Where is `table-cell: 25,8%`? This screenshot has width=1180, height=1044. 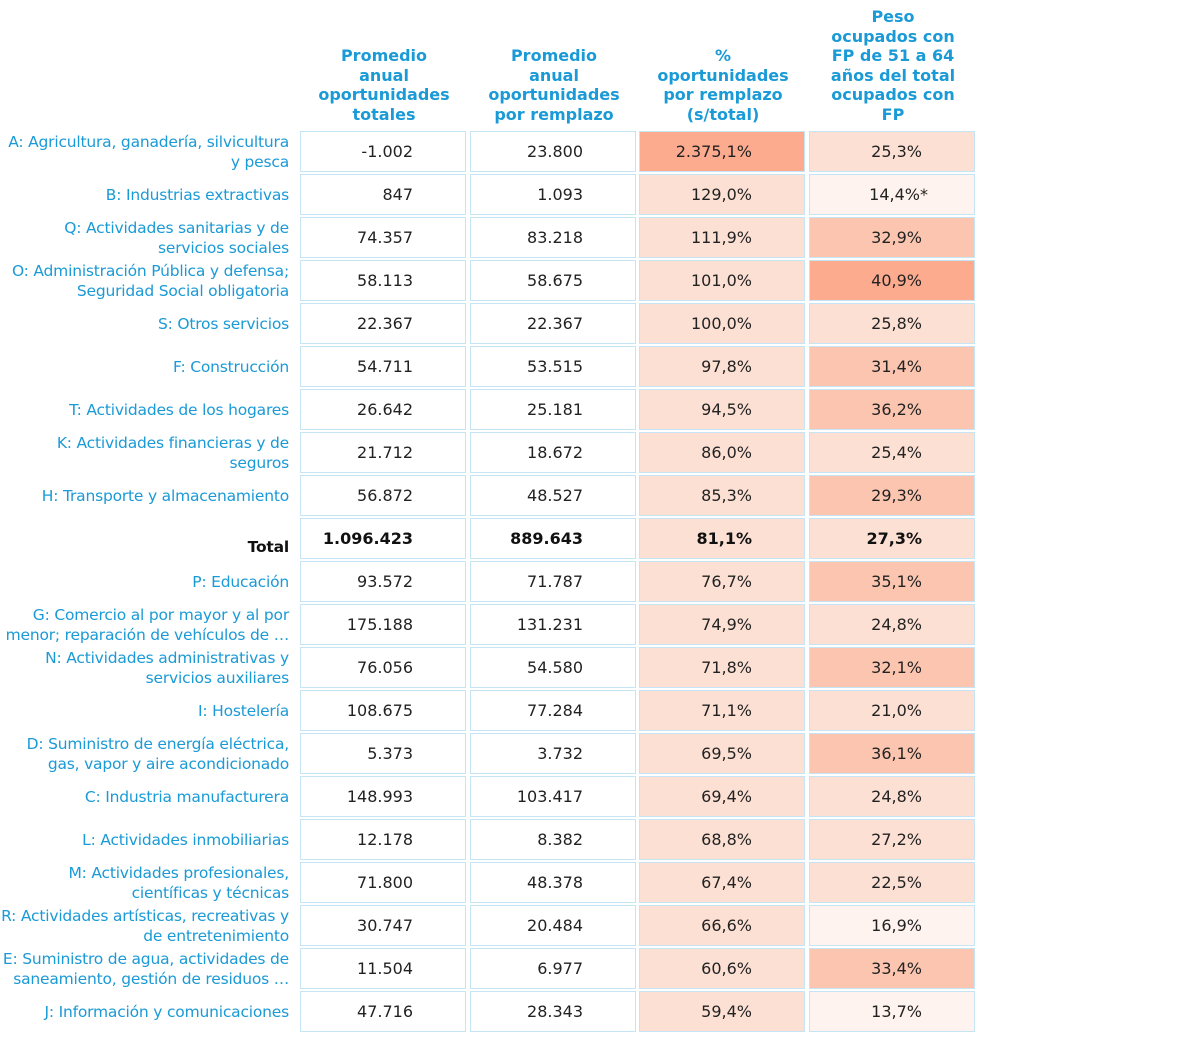 table-cell: 25,8% is located at coordinates (892, 323).